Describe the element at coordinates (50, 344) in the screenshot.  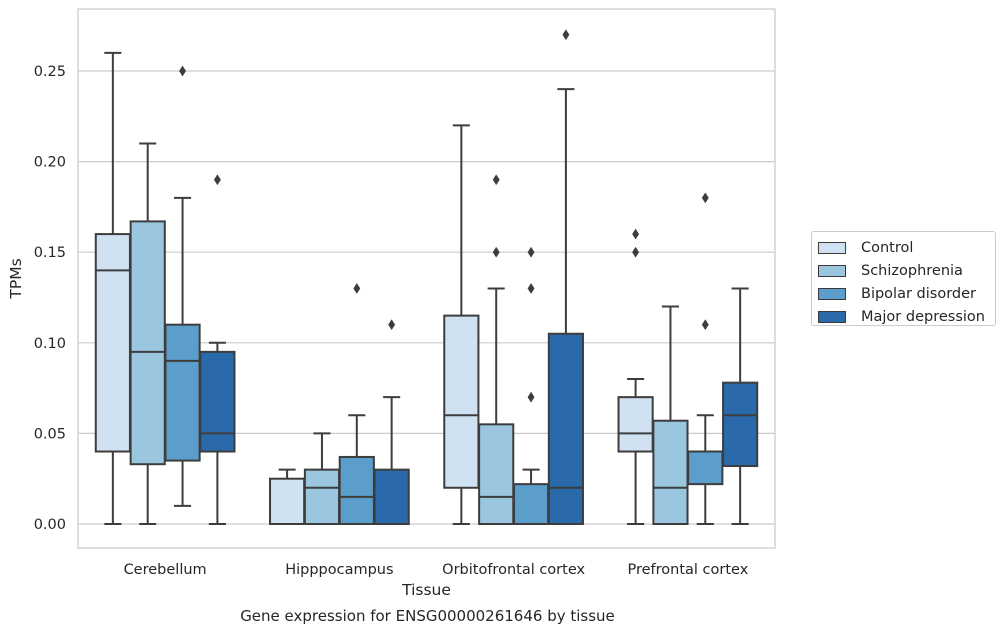
I see `y-tick-label: 0.10` at that location.